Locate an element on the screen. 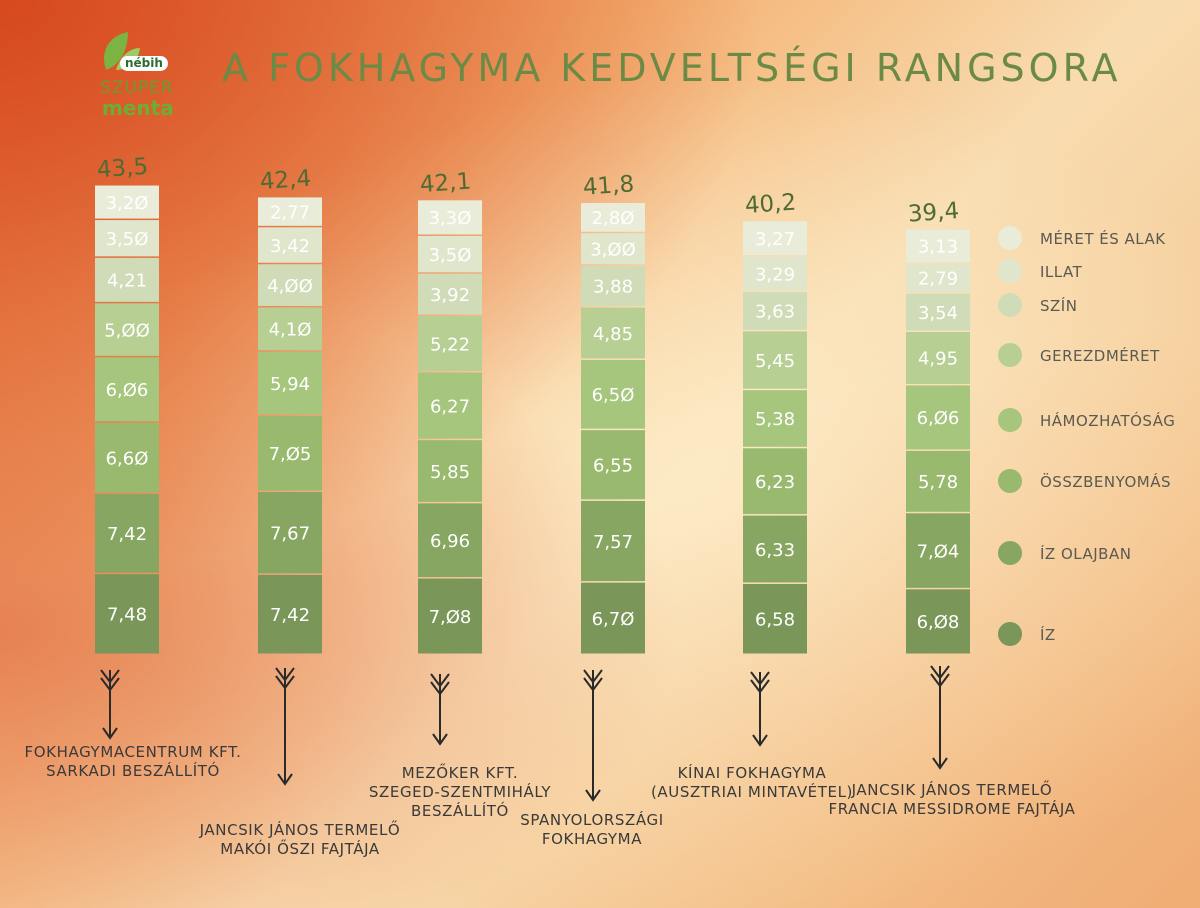 Image resolution: width=1200 pixels, height=908 pixels. segment-value-label: 5,38 is located at coordinates (775, 419).